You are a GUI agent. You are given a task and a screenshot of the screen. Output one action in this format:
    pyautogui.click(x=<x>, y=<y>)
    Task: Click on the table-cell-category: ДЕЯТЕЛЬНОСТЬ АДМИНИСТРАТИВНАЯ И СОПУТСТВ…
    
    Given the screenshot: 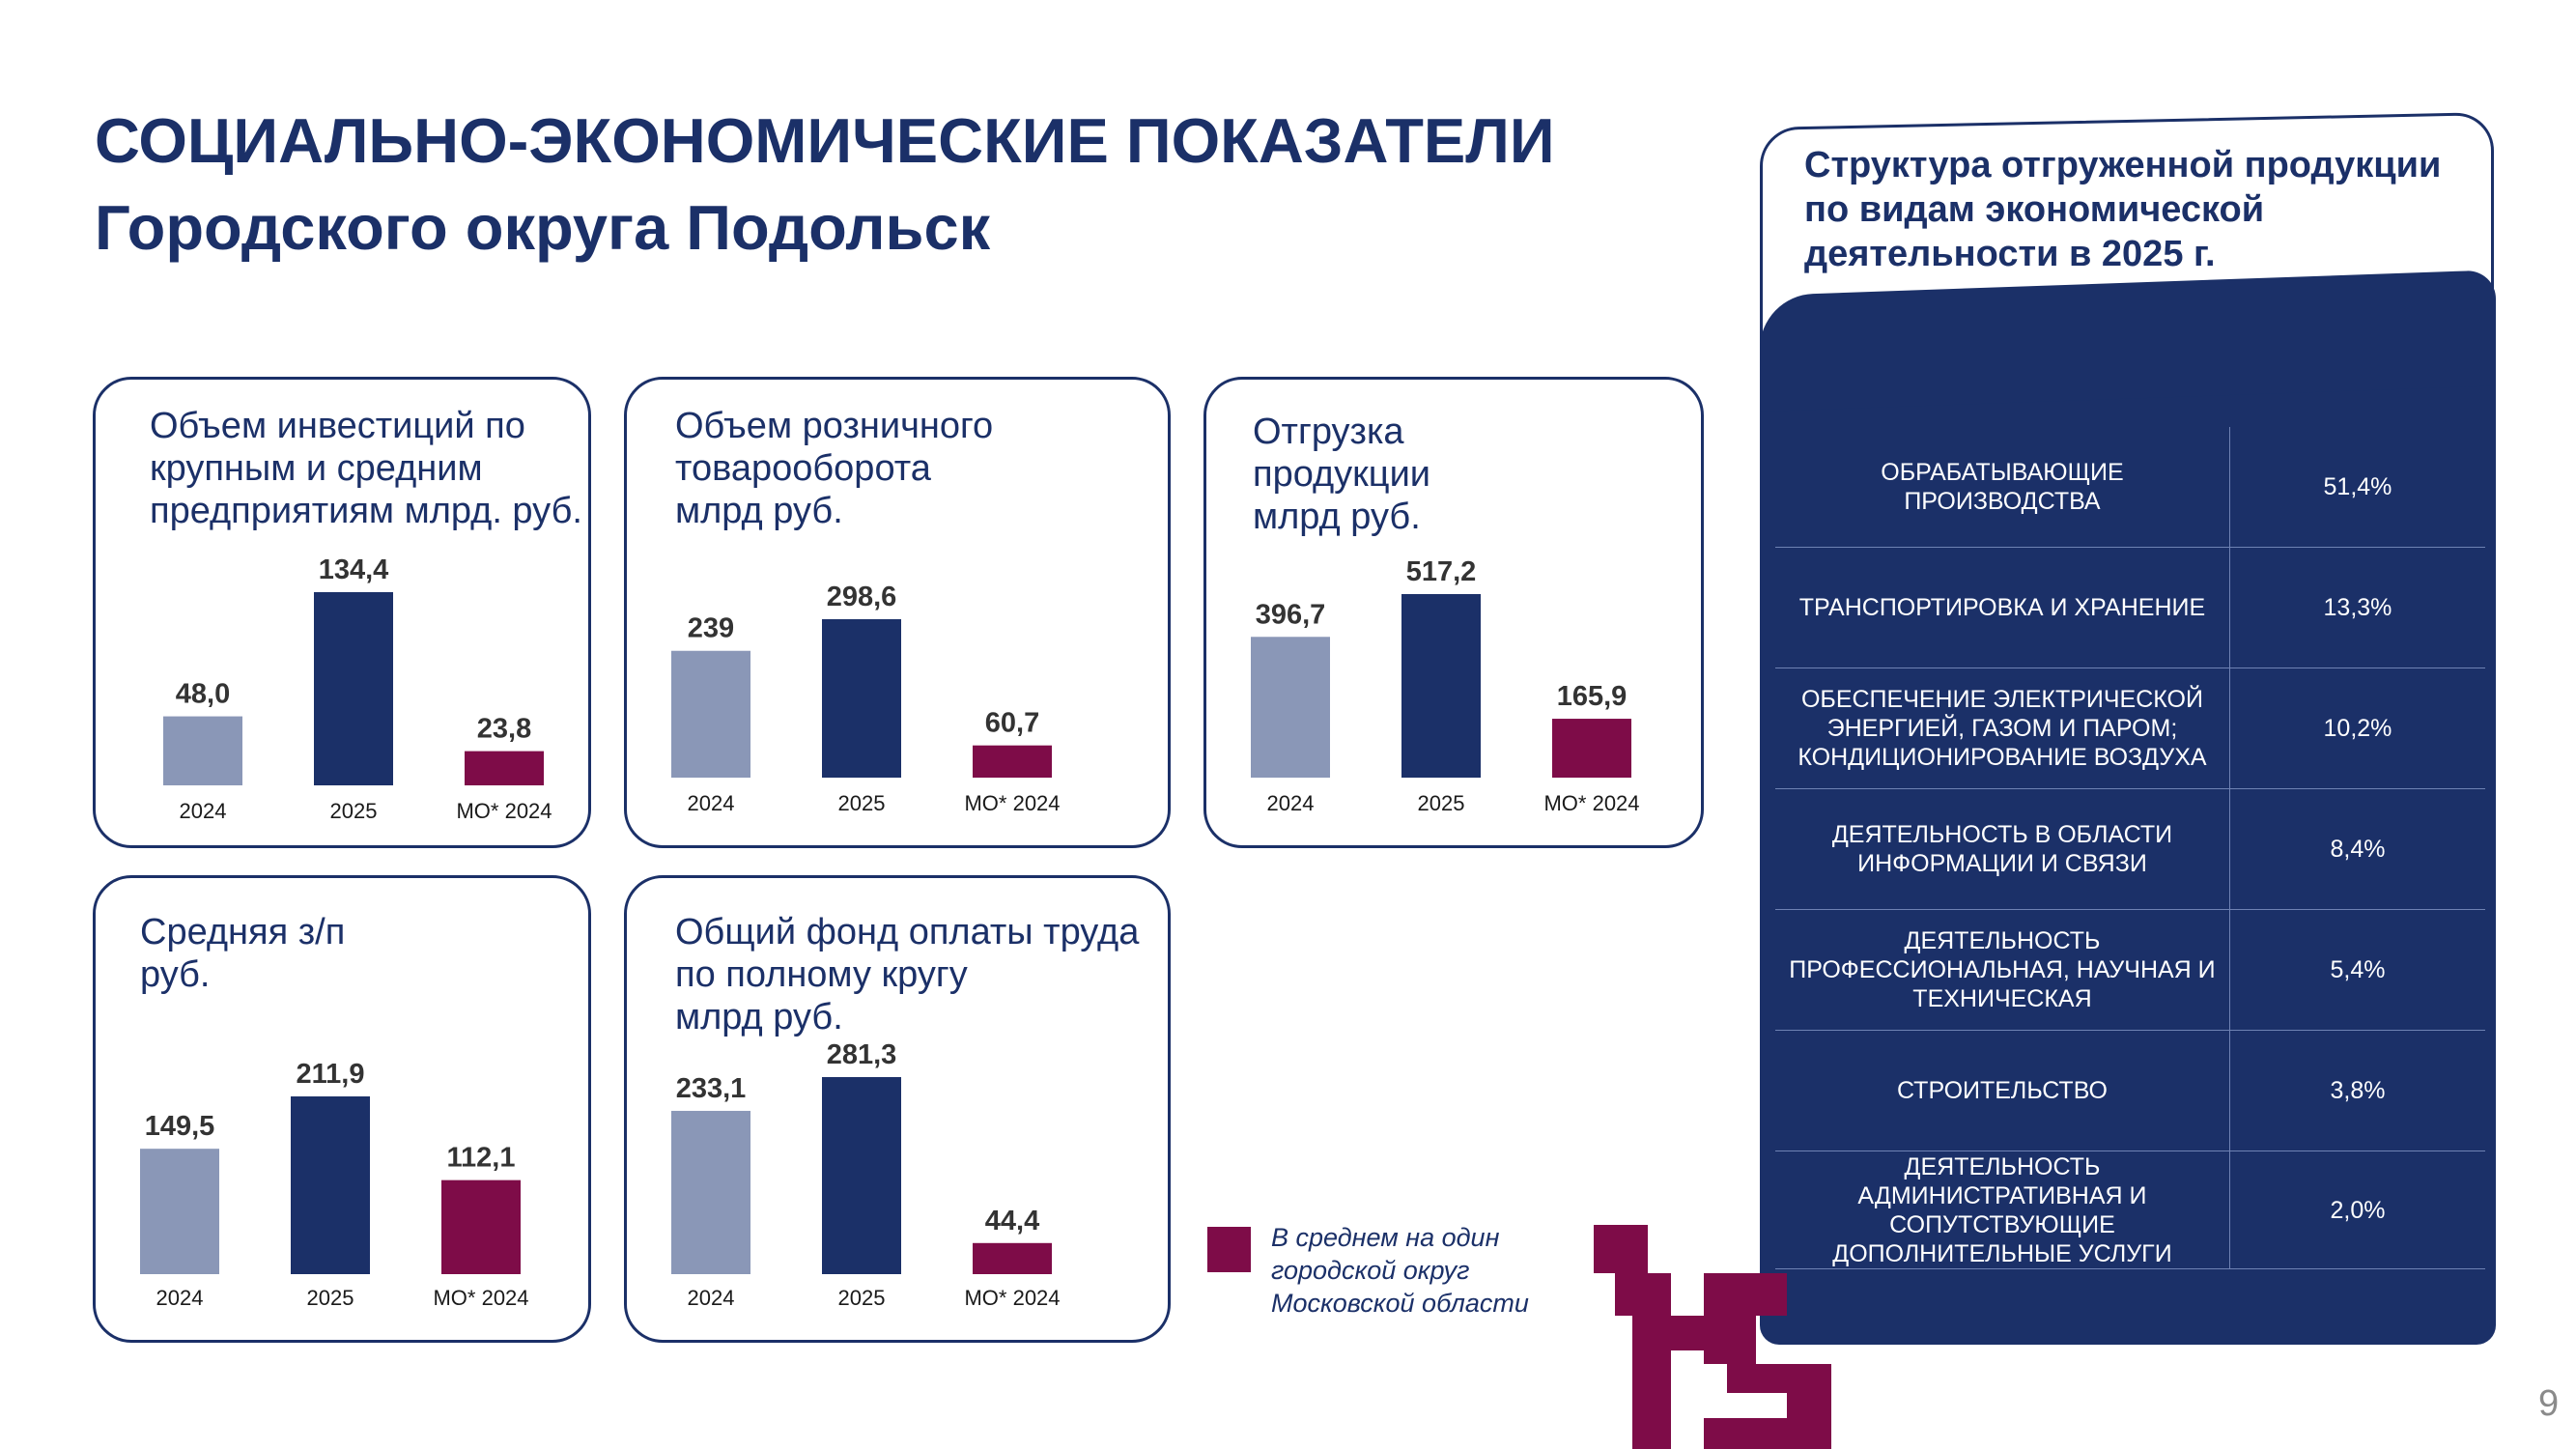 What is the action you would take?
    pyautogui.click(x=2003, y=1210)
    